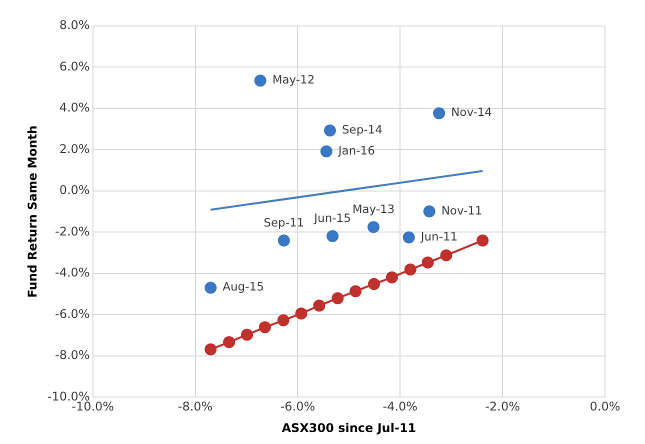 This screenshot has height=444, width=645. Describe the element at coordinates (373, 209) in the screenshot. I see `data-label: May-13` at that location.